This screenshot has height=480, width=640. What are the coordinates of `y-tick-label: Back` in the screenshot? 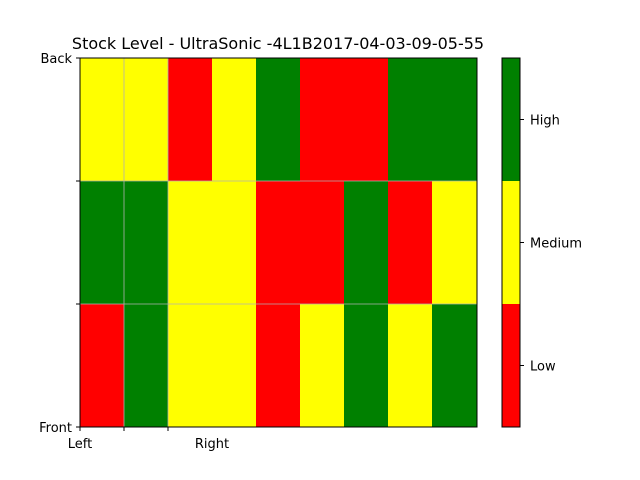 It's located at (56, 59).